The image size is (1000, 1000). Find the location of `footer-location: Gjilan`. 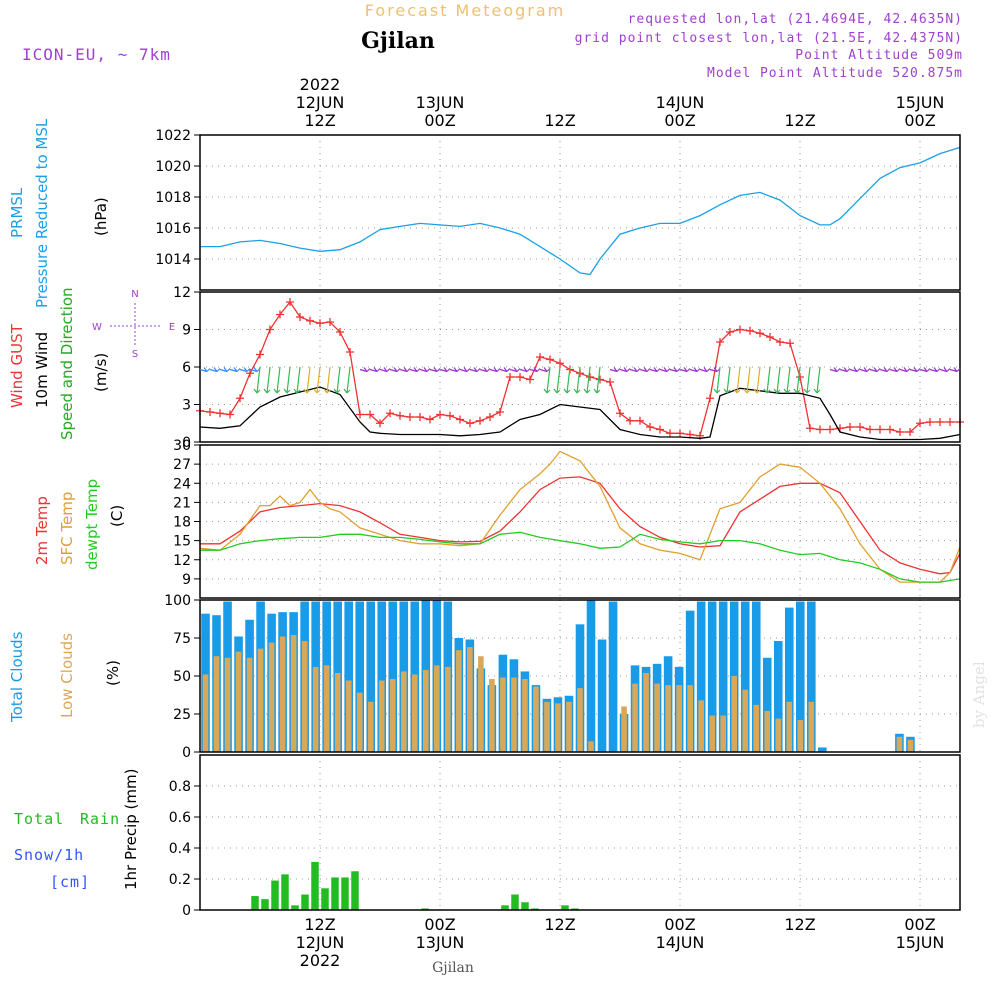

footer-location: Gjilan is located at coordinates (453, 968).